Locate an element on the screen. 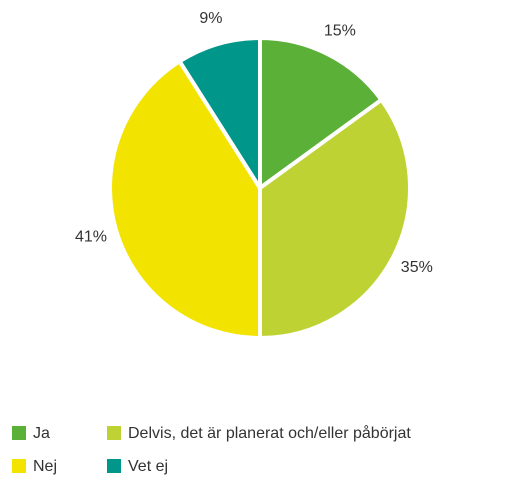  slice-label: 41% is located at coordinates (91, 236).